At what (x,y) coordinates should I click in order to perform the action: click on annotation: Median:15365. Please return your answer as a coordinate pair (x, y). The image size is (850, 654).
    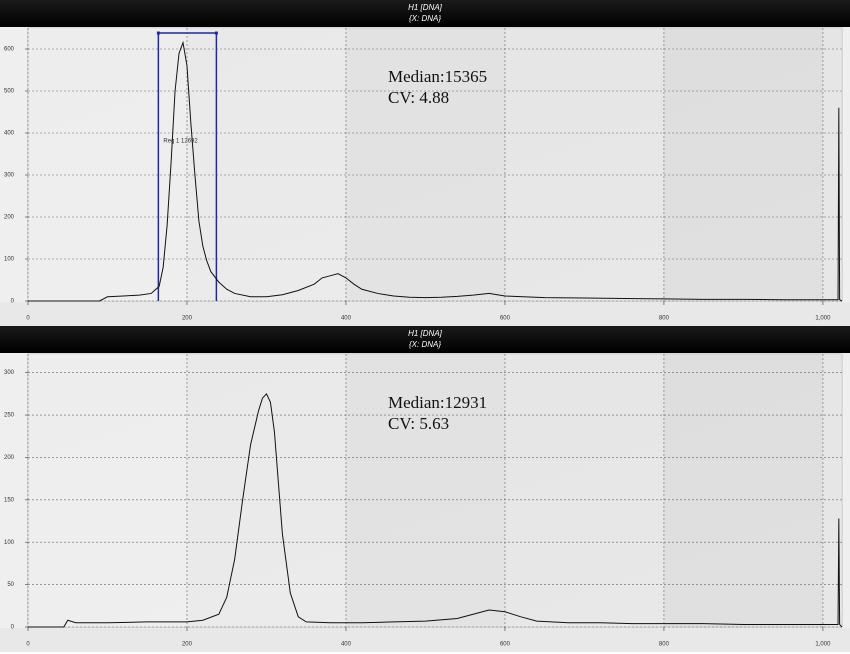
    Looking at the image, I should click on (437, 76).